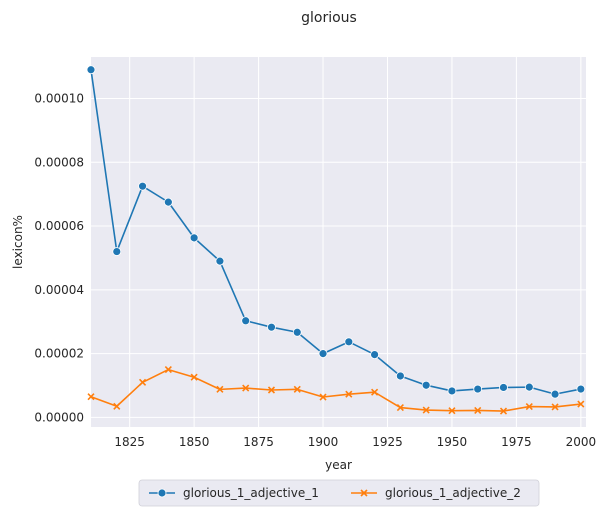 This screenshot has width=606, height=515. Describe the element at coordinates (194, 442) in the screenshot. I see `x-tick-label: 1850` at that location.